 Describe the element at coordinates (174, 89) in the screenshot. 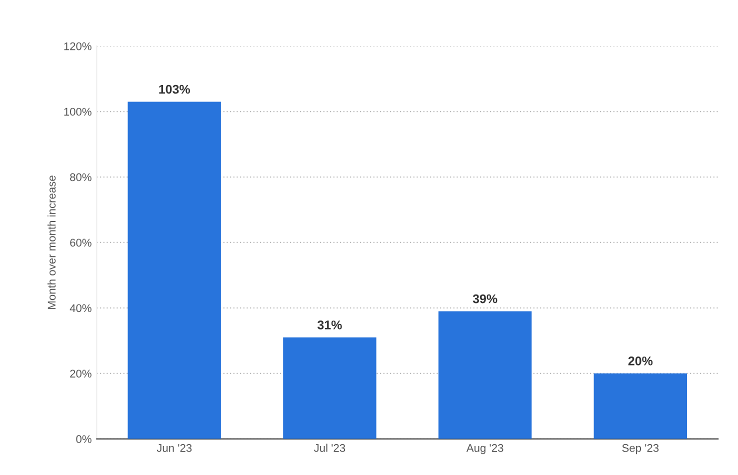

I see `data-label: 103%` at that location.